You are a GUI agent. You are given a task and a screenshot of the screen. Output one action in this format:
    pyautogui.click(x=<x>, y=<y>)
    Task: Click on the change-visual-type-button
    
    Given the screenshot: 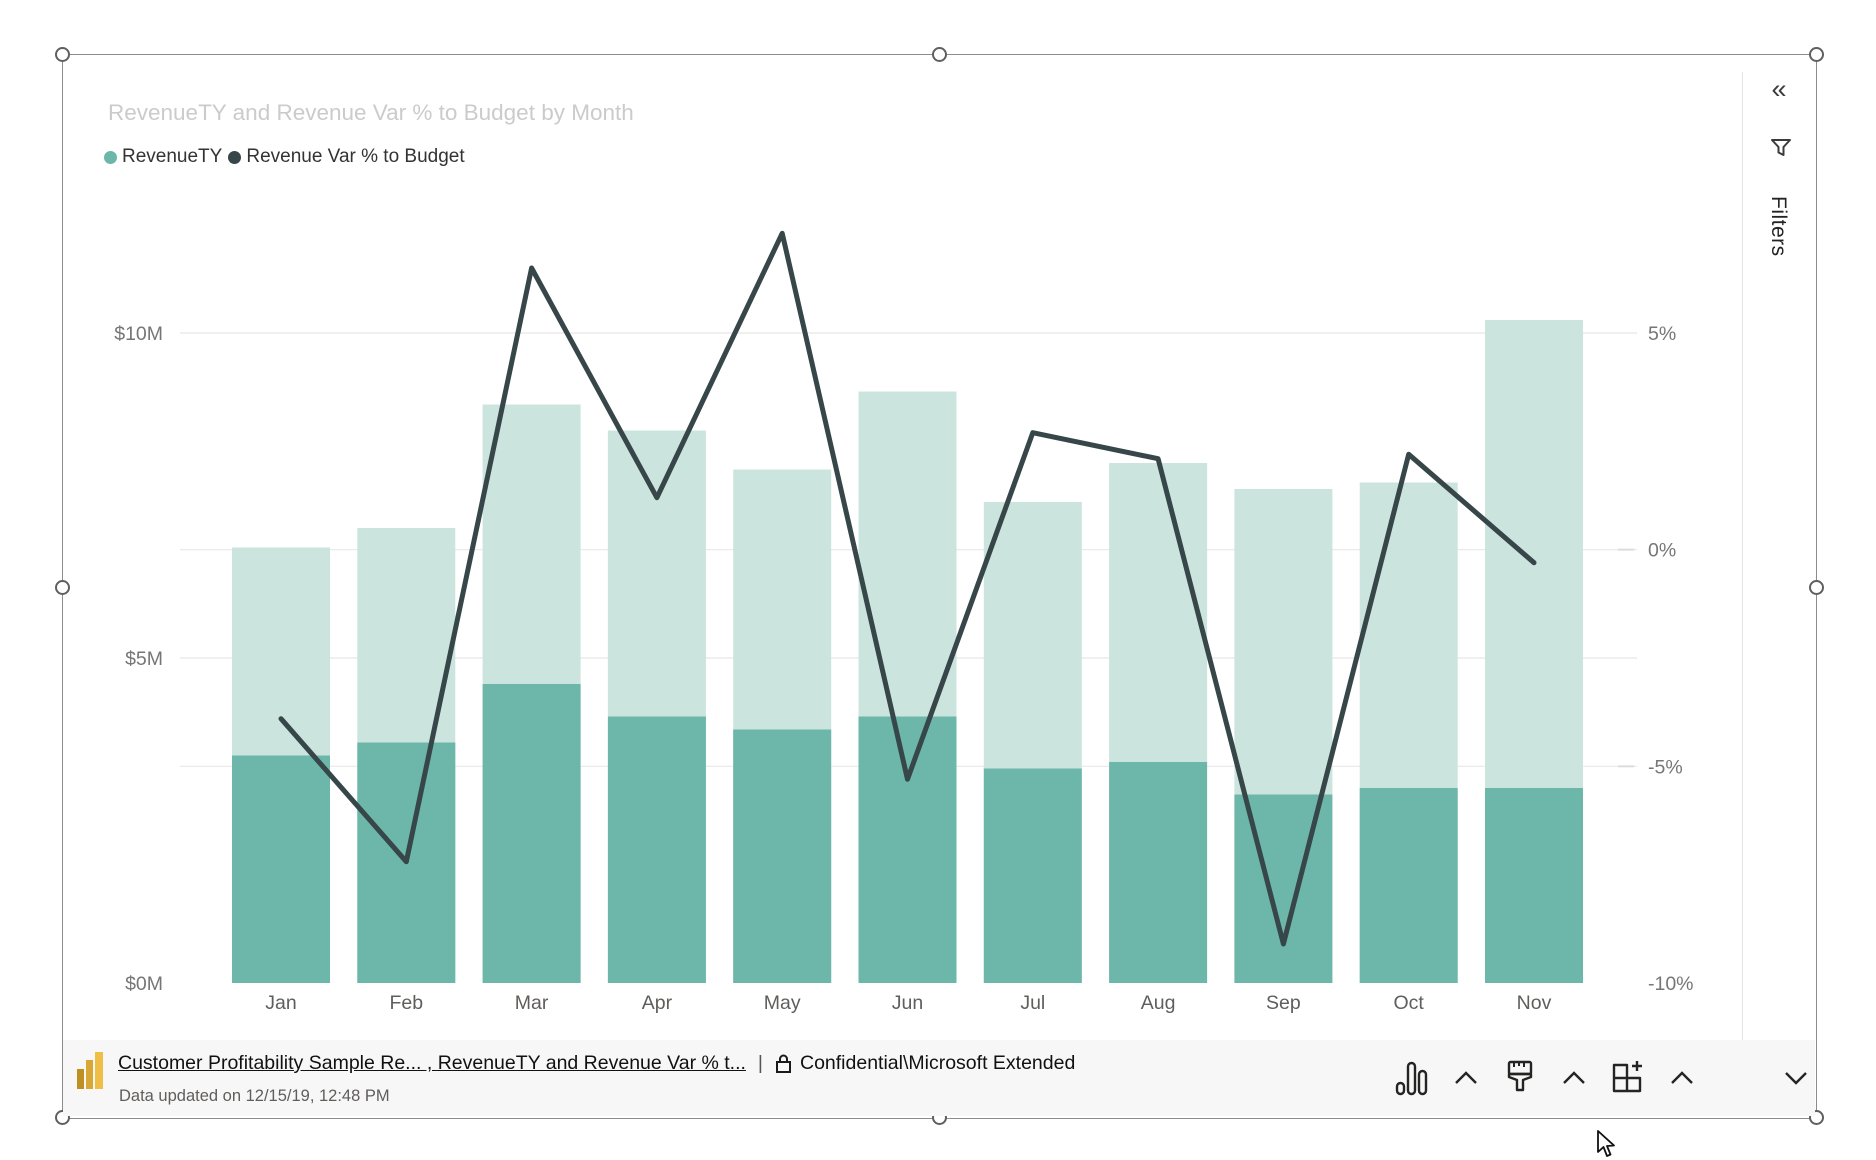 What is the action you would take?
    pyautogui.click(x=1412, y=1078)
    